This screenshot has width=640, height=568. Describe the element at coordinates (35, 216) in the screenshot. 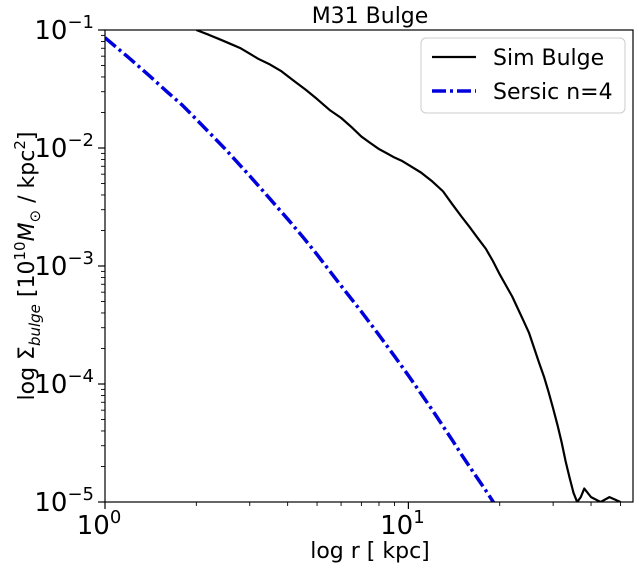

I see `y-label-sun: ⊙` at that location.